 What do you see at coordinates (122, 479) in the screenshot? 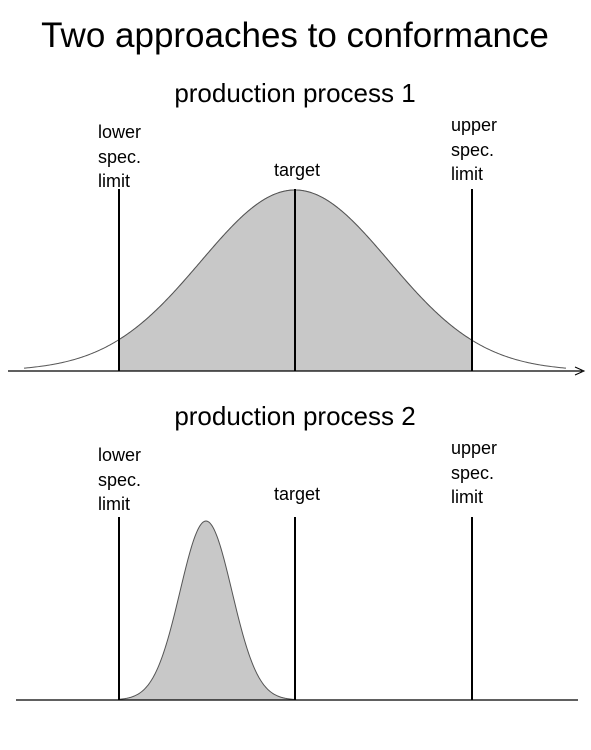
I see `panel-2-lower-spec-label: lower spec. limit` at bounding box center [122, 479].